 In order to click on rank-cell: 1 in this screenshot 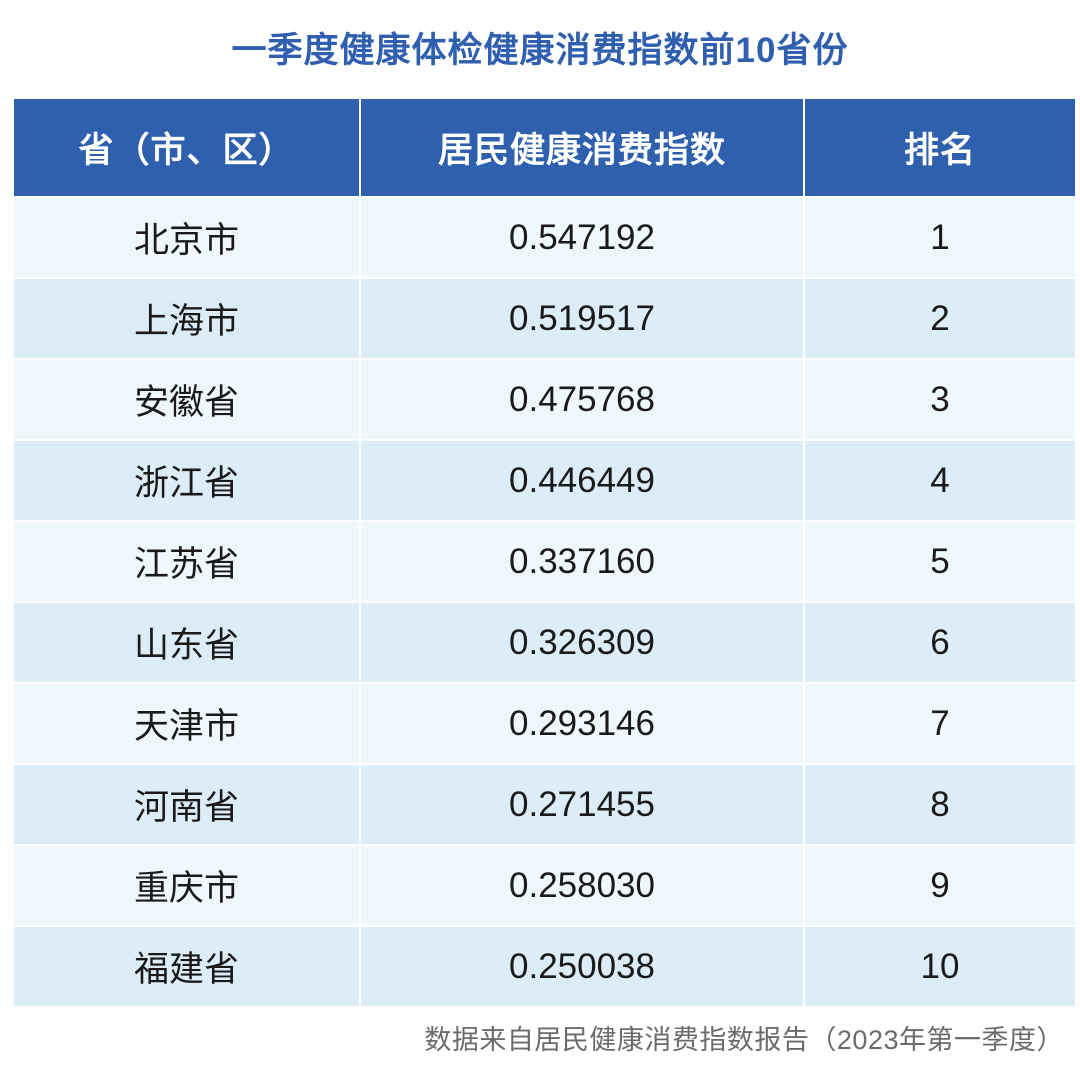, I will do `click(939, 237)`.